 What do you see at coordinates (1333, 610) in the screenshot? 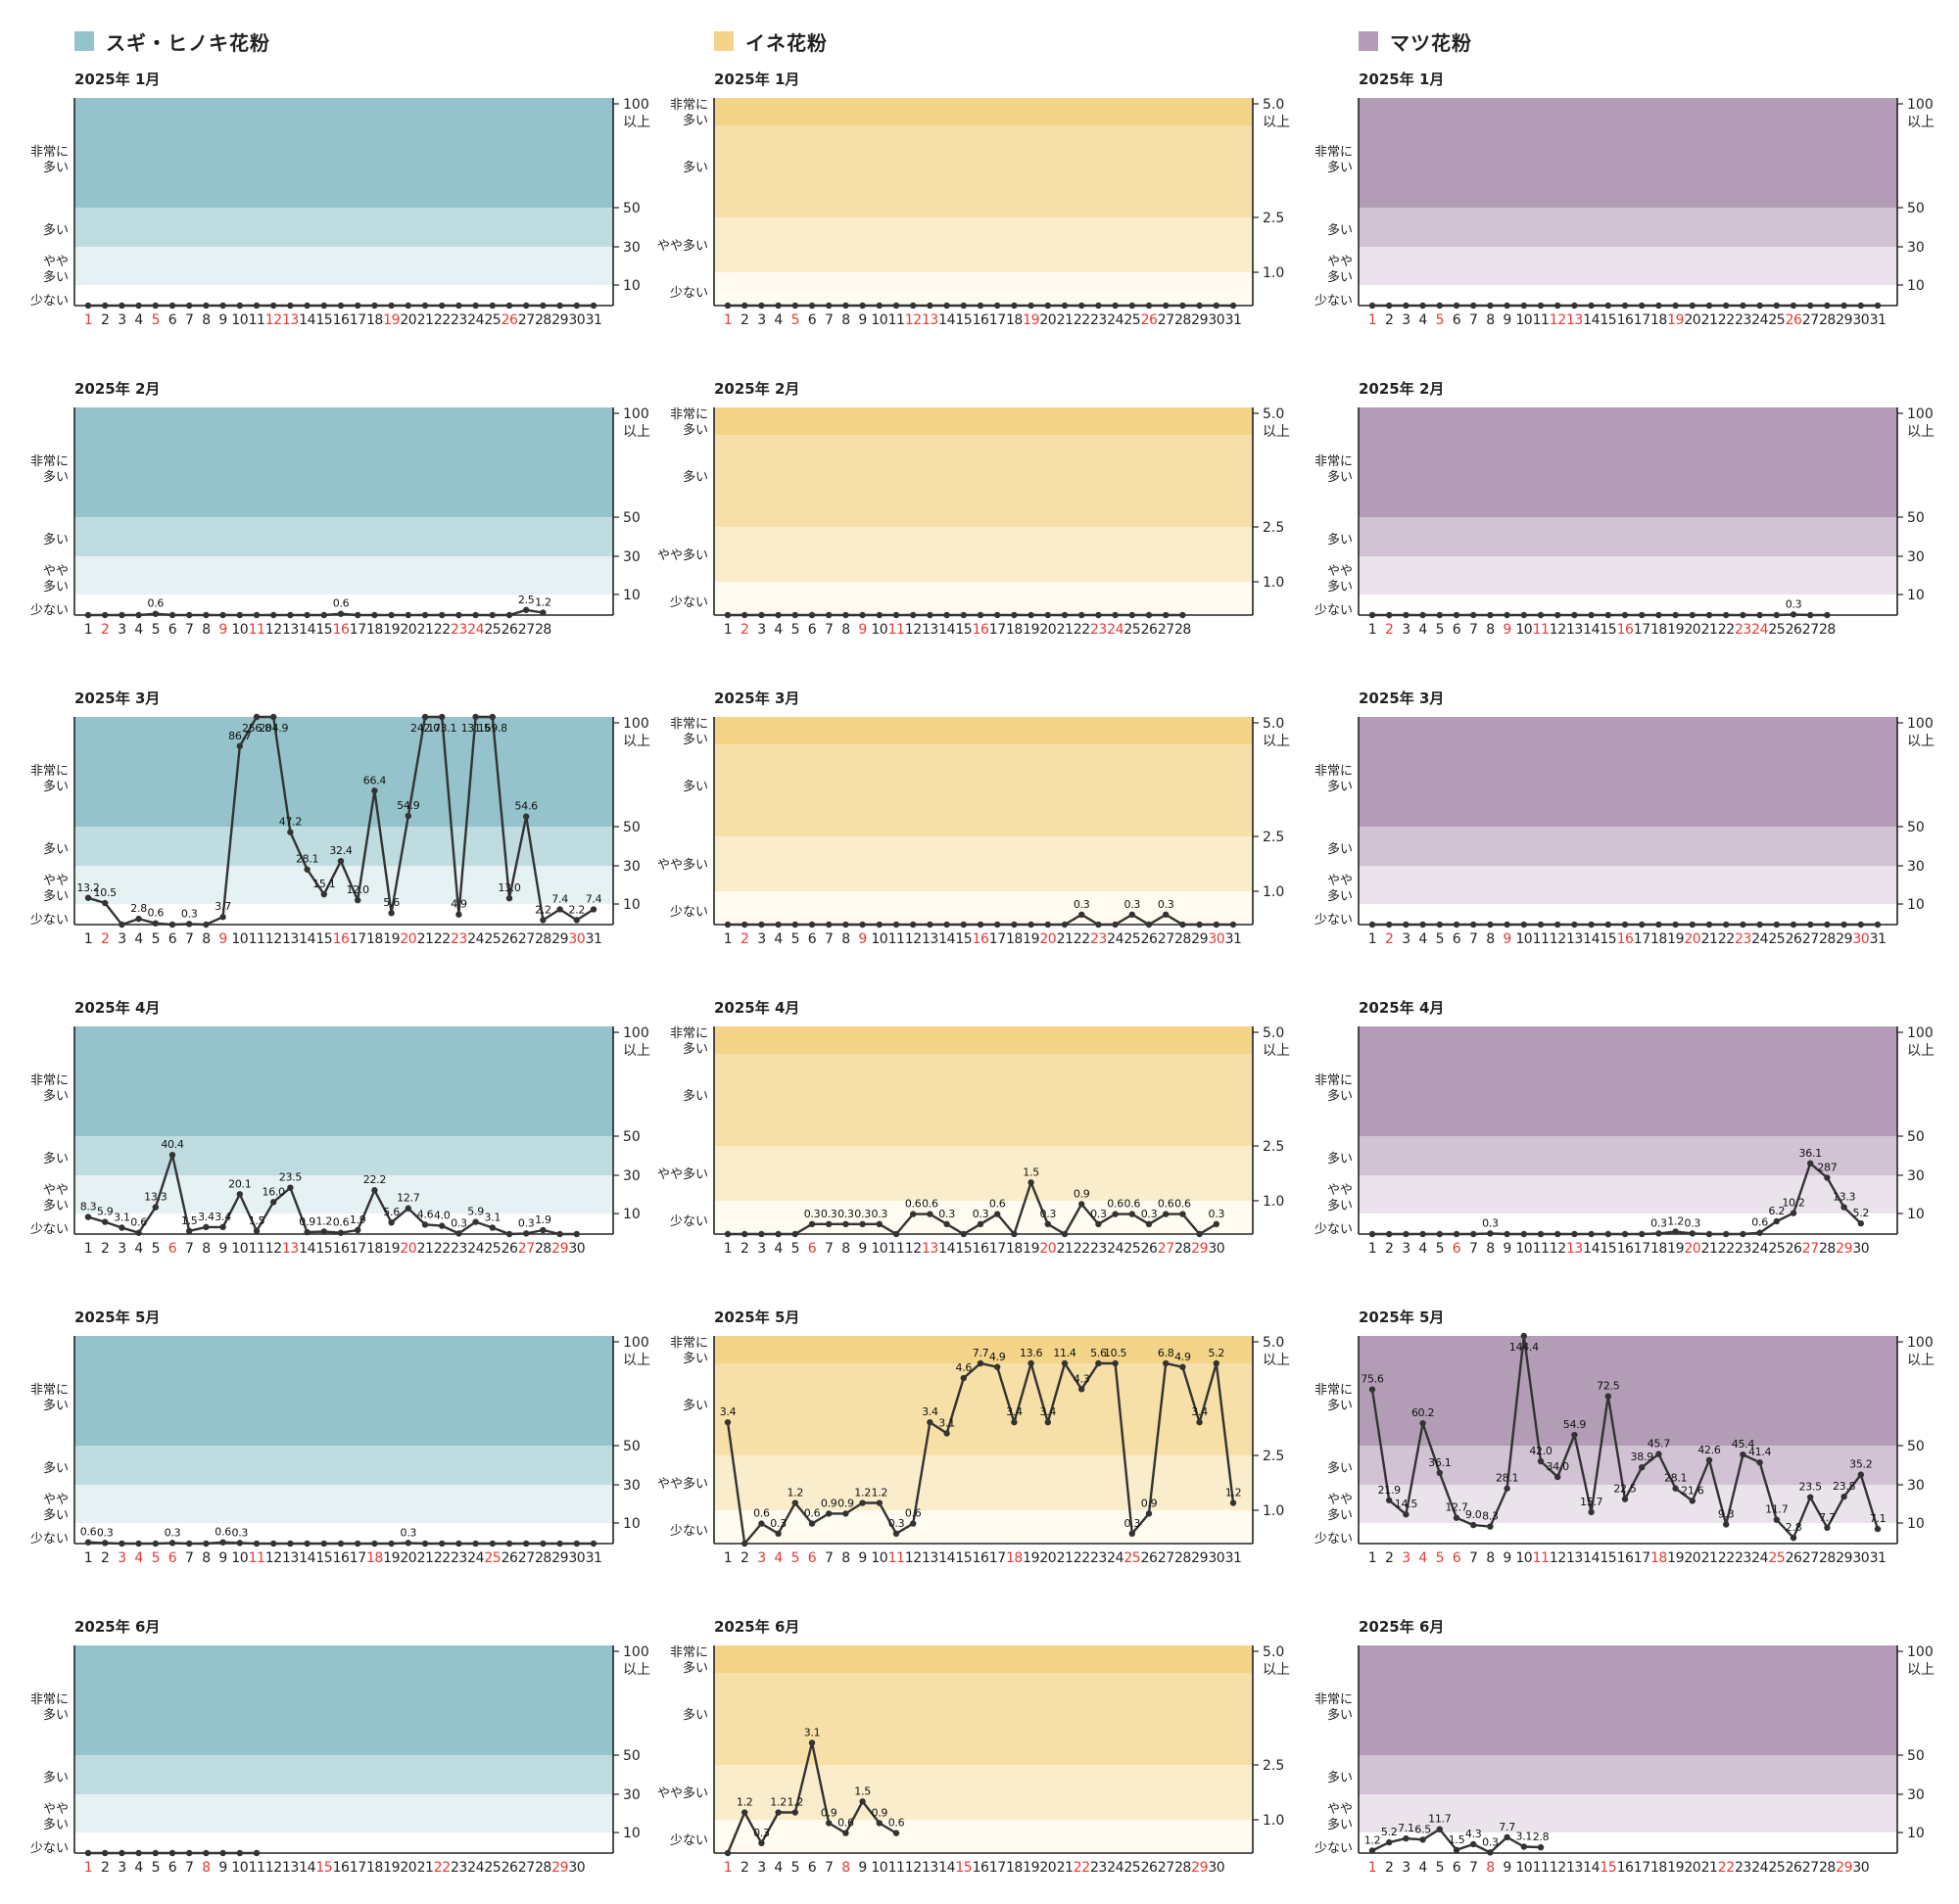
I see `c2-m2-band-label-3: 少ない` at bounding box center [1333, 610].